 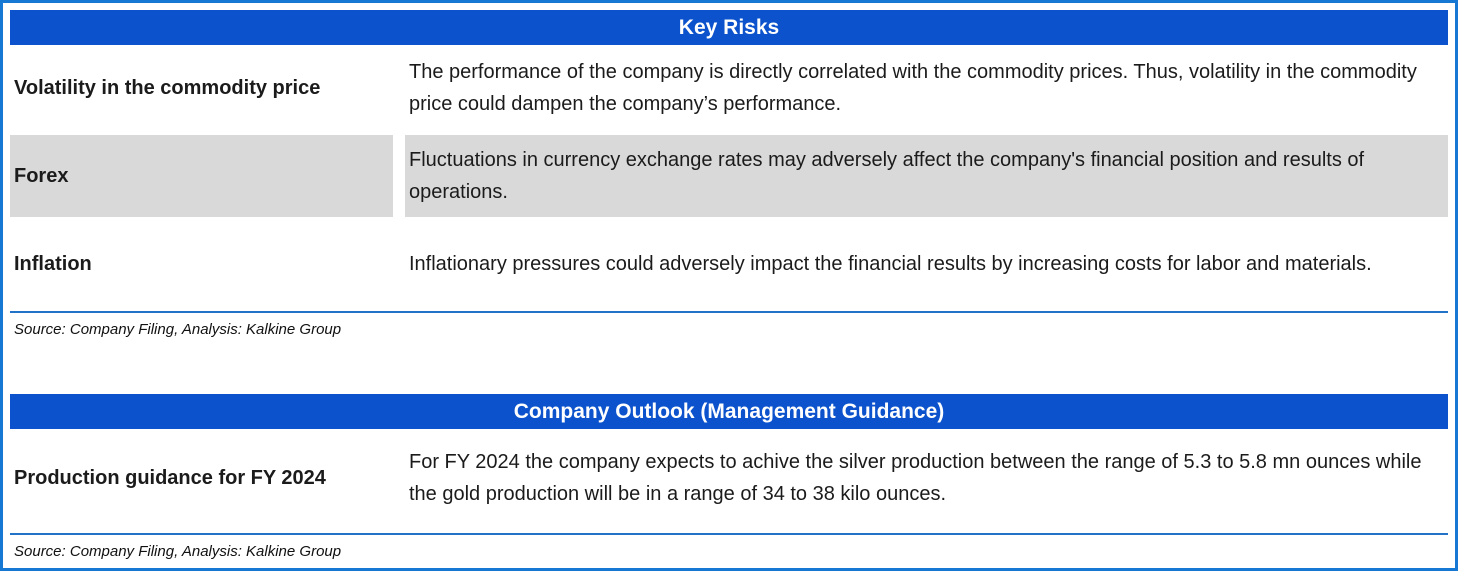 What do you see at coordinates (53, 263) in the screenshot?
I see `risk-label-inflation: Inflation` at bounding box center [53, 263].